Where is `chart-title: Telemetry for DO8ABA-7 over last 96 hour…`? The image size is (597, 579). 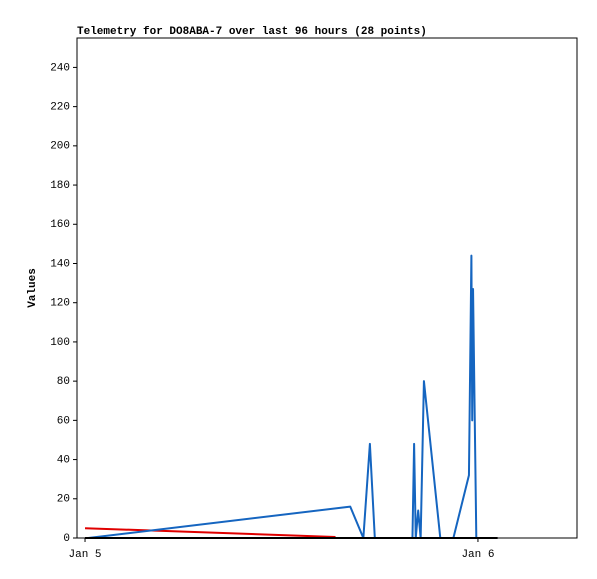 chart-title: Telemetry for DO8ABA-7 over last 96 hour… is located at coordinates (252, 32).